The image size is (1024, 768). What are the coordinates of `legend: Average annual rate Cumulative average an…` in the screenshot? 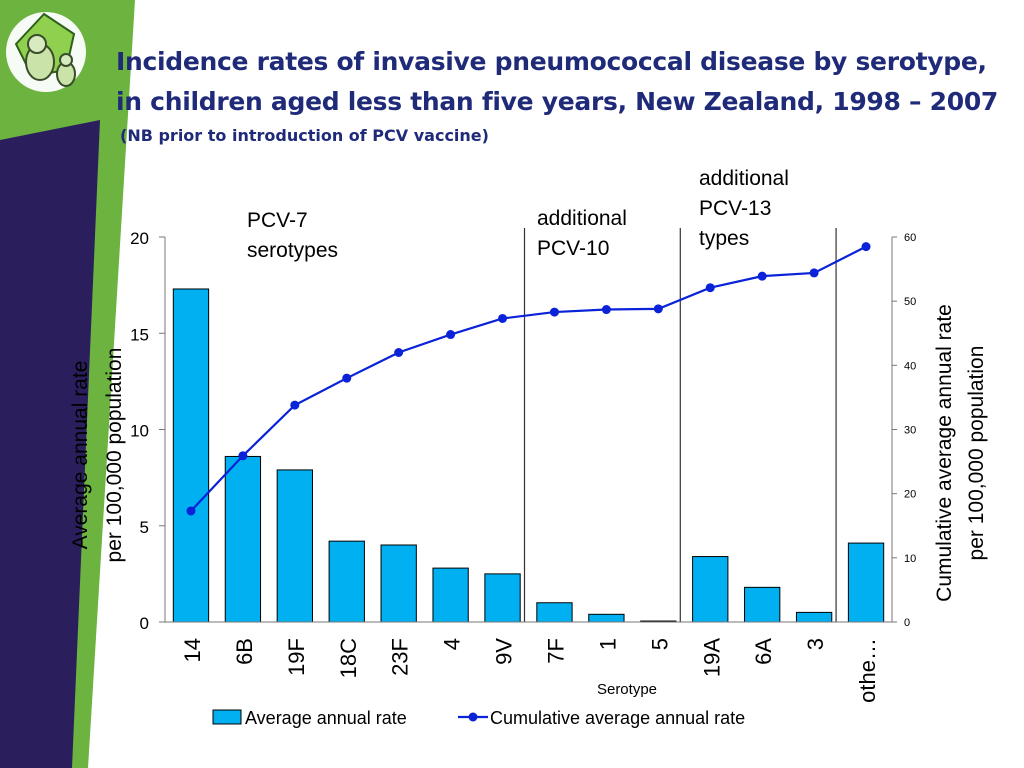 It's located at (478, 718).